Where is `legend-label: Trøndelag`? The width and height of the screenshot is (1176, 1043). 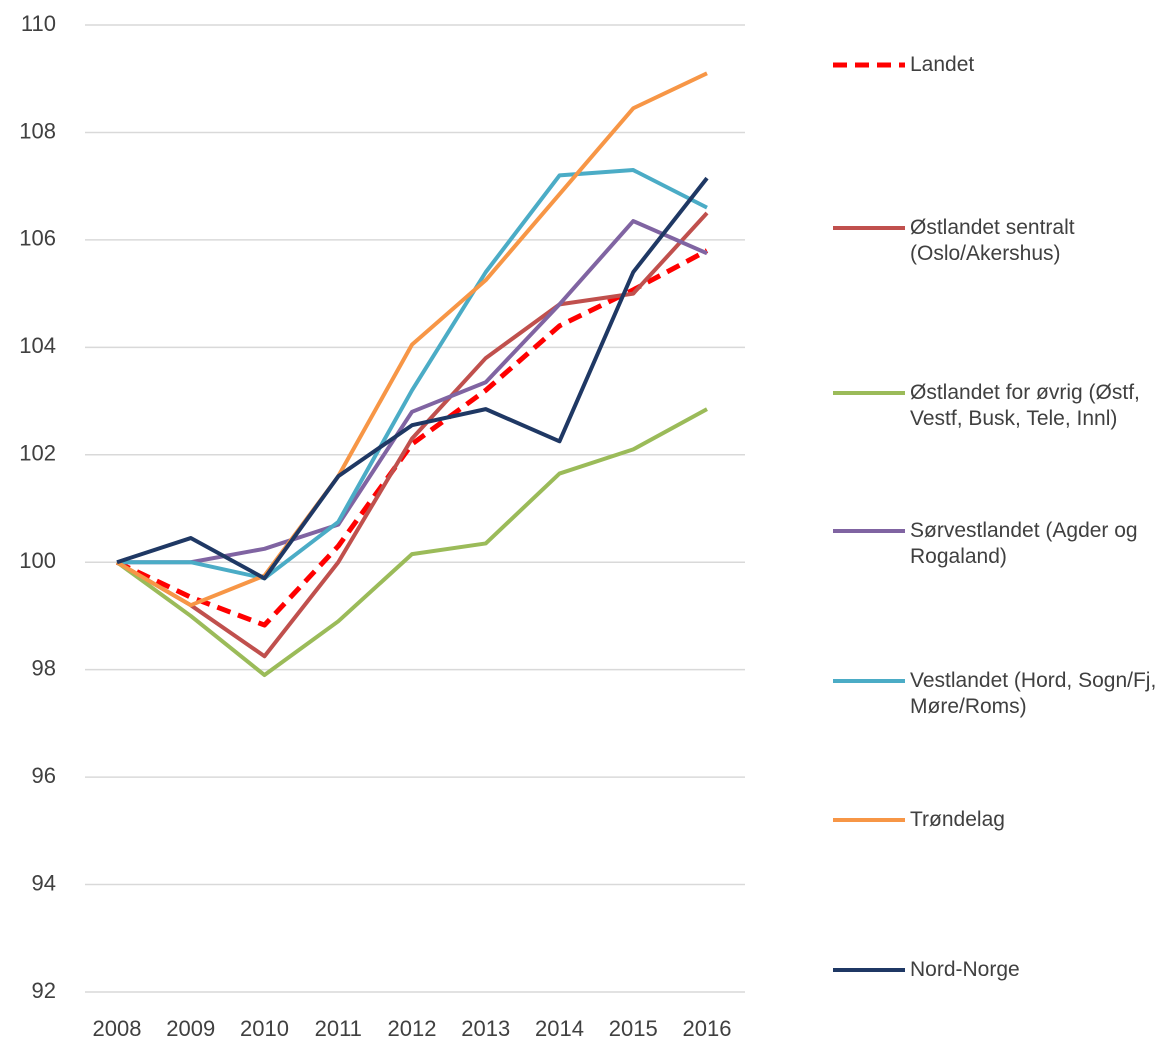 legend-label: Trøndelag is located at coordinates (957, 819).